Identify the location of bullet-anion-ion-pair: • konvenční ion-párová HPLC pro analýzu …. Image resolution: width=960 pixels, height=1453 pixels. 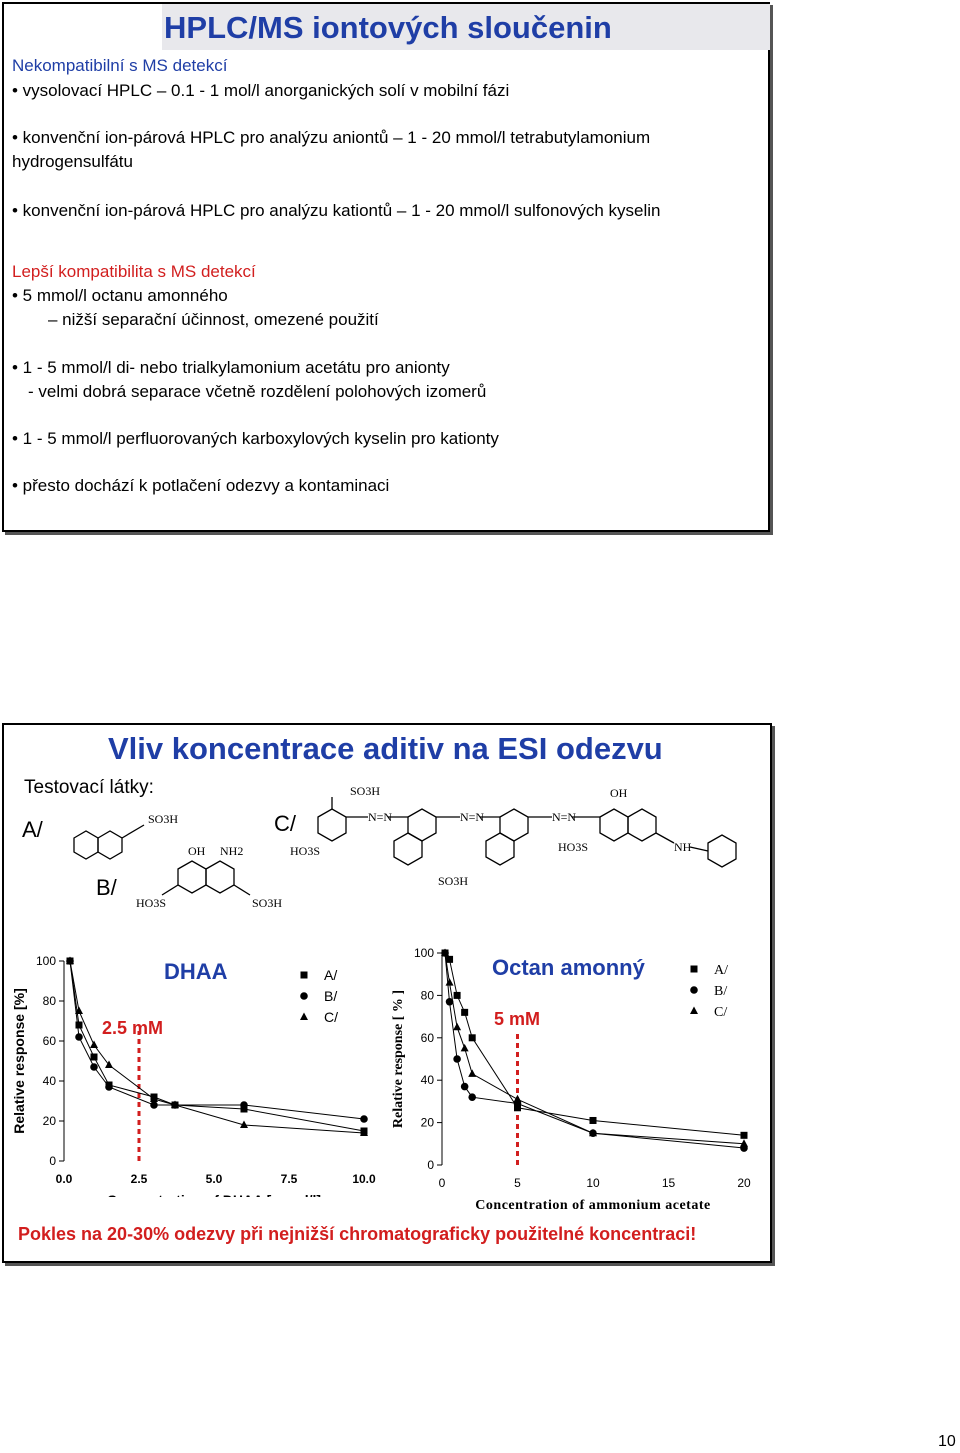
(331, 137).